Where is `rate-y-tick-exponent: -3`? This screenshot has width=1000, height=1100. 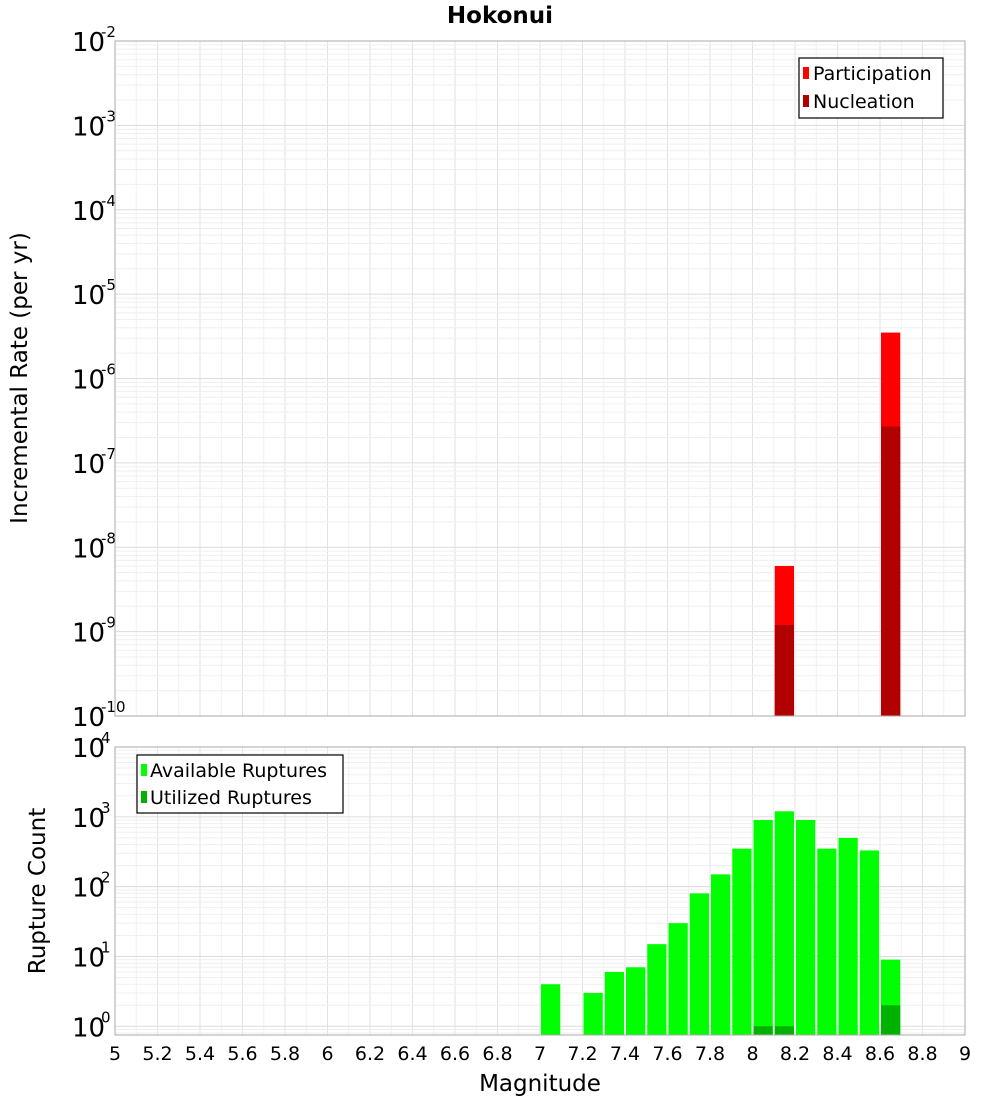
rate-y-tick-exponent: -3 is located at coordinates (108, 116).